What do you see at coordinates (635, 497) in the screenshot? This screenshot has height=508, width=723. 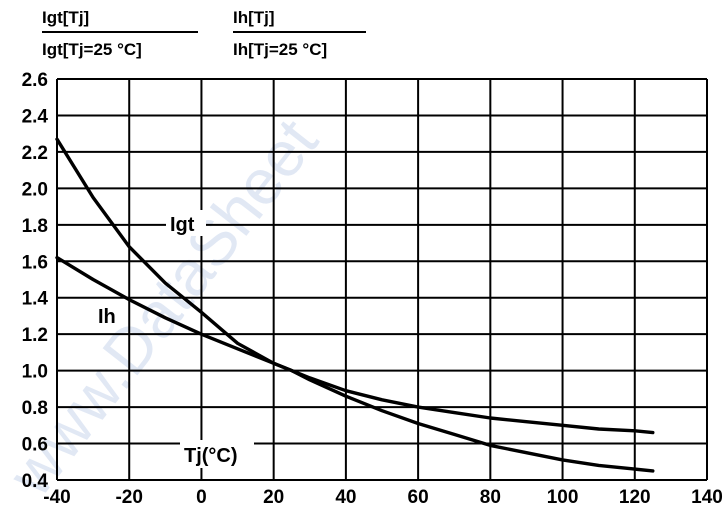 I see `x-tick-label: 120` at bounding box center [635, 497].